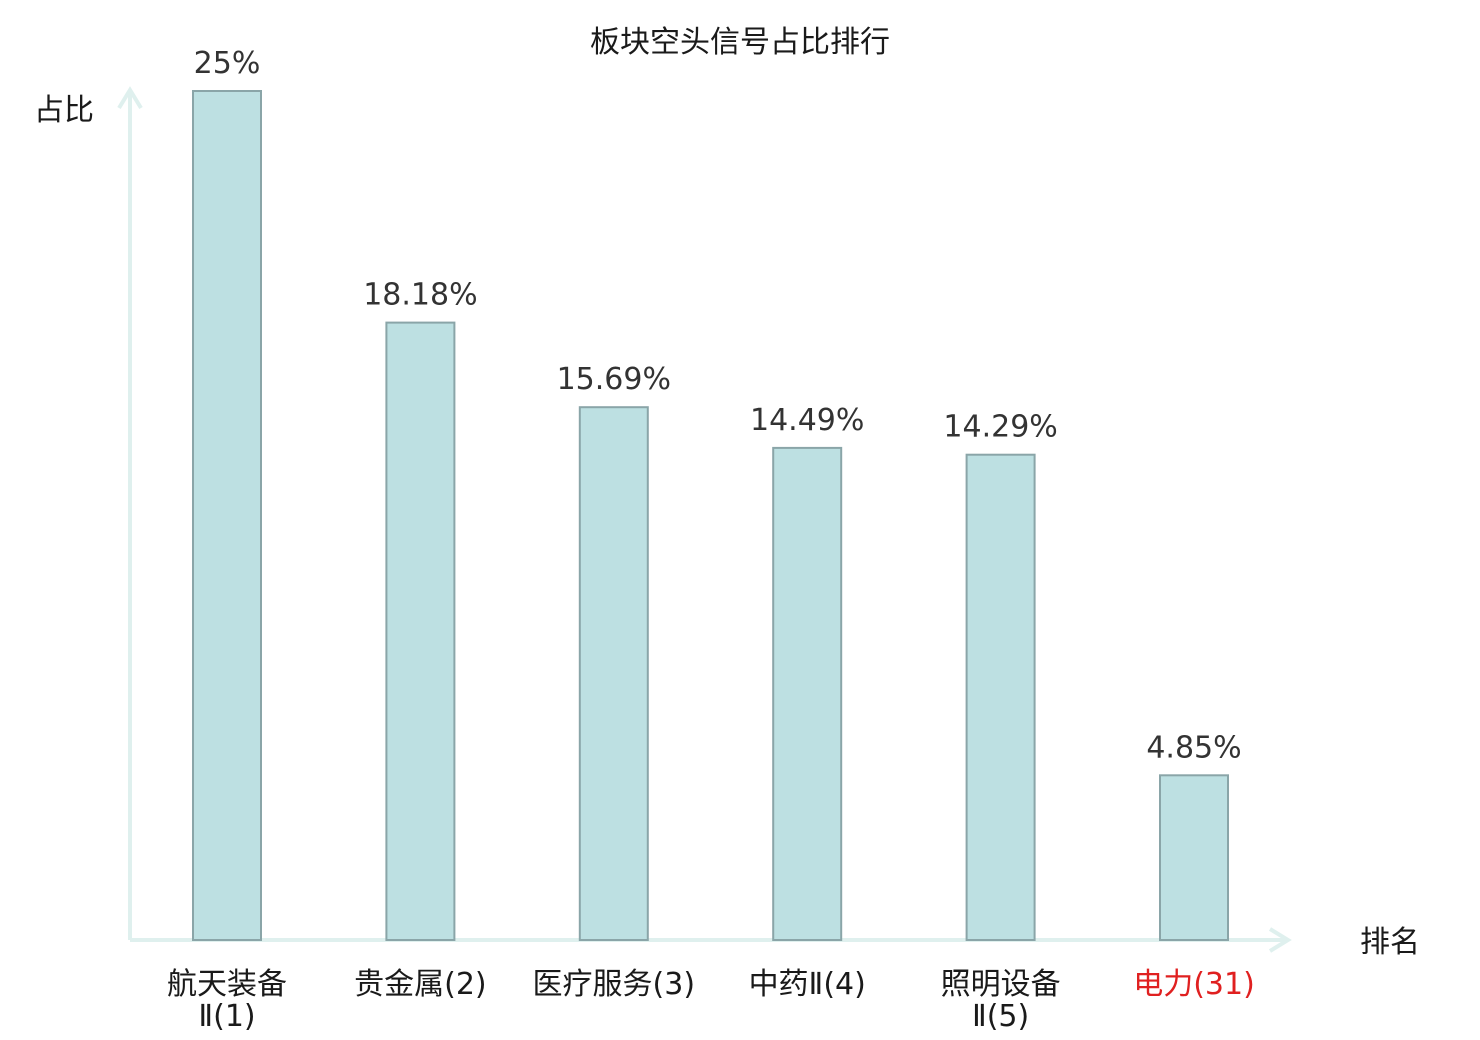 Image resolution: width=1480 pixels, height=1040 pixels. I want to click on category-label-1-line-2: Ⅱ(1), so click(226, 1016).